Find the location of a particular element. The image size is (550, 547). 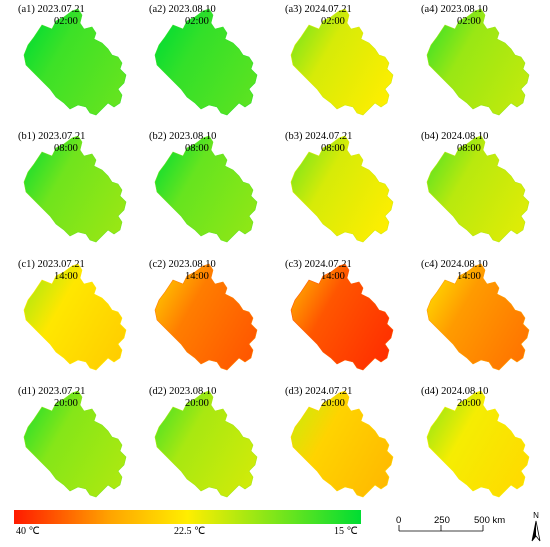

map-panel: (c1) 2023.07.21 14:00 is located at coordinates (76, 317).